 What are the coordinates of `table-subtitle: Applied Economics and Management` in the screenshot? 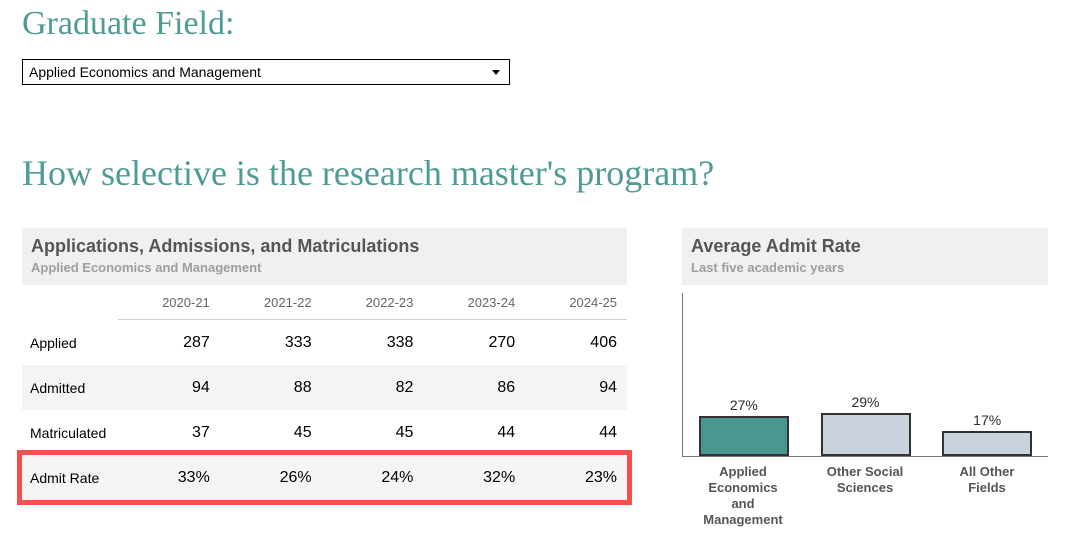 It's located at (146, 267).